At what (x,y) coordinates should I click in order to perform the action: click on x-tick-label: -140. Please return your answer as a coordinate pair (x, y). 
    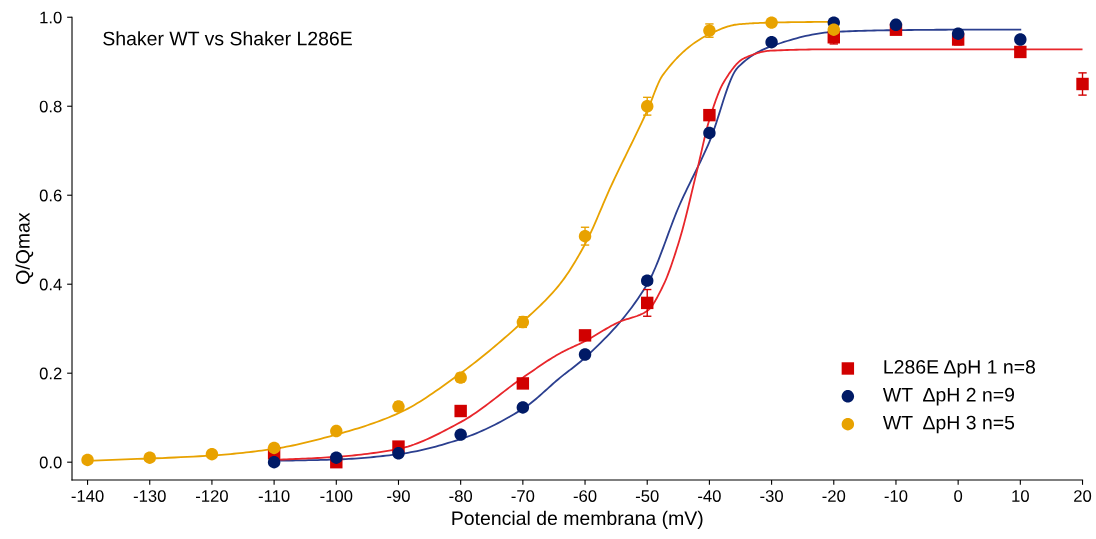
    Looking at the image, I should click on (87, 496).